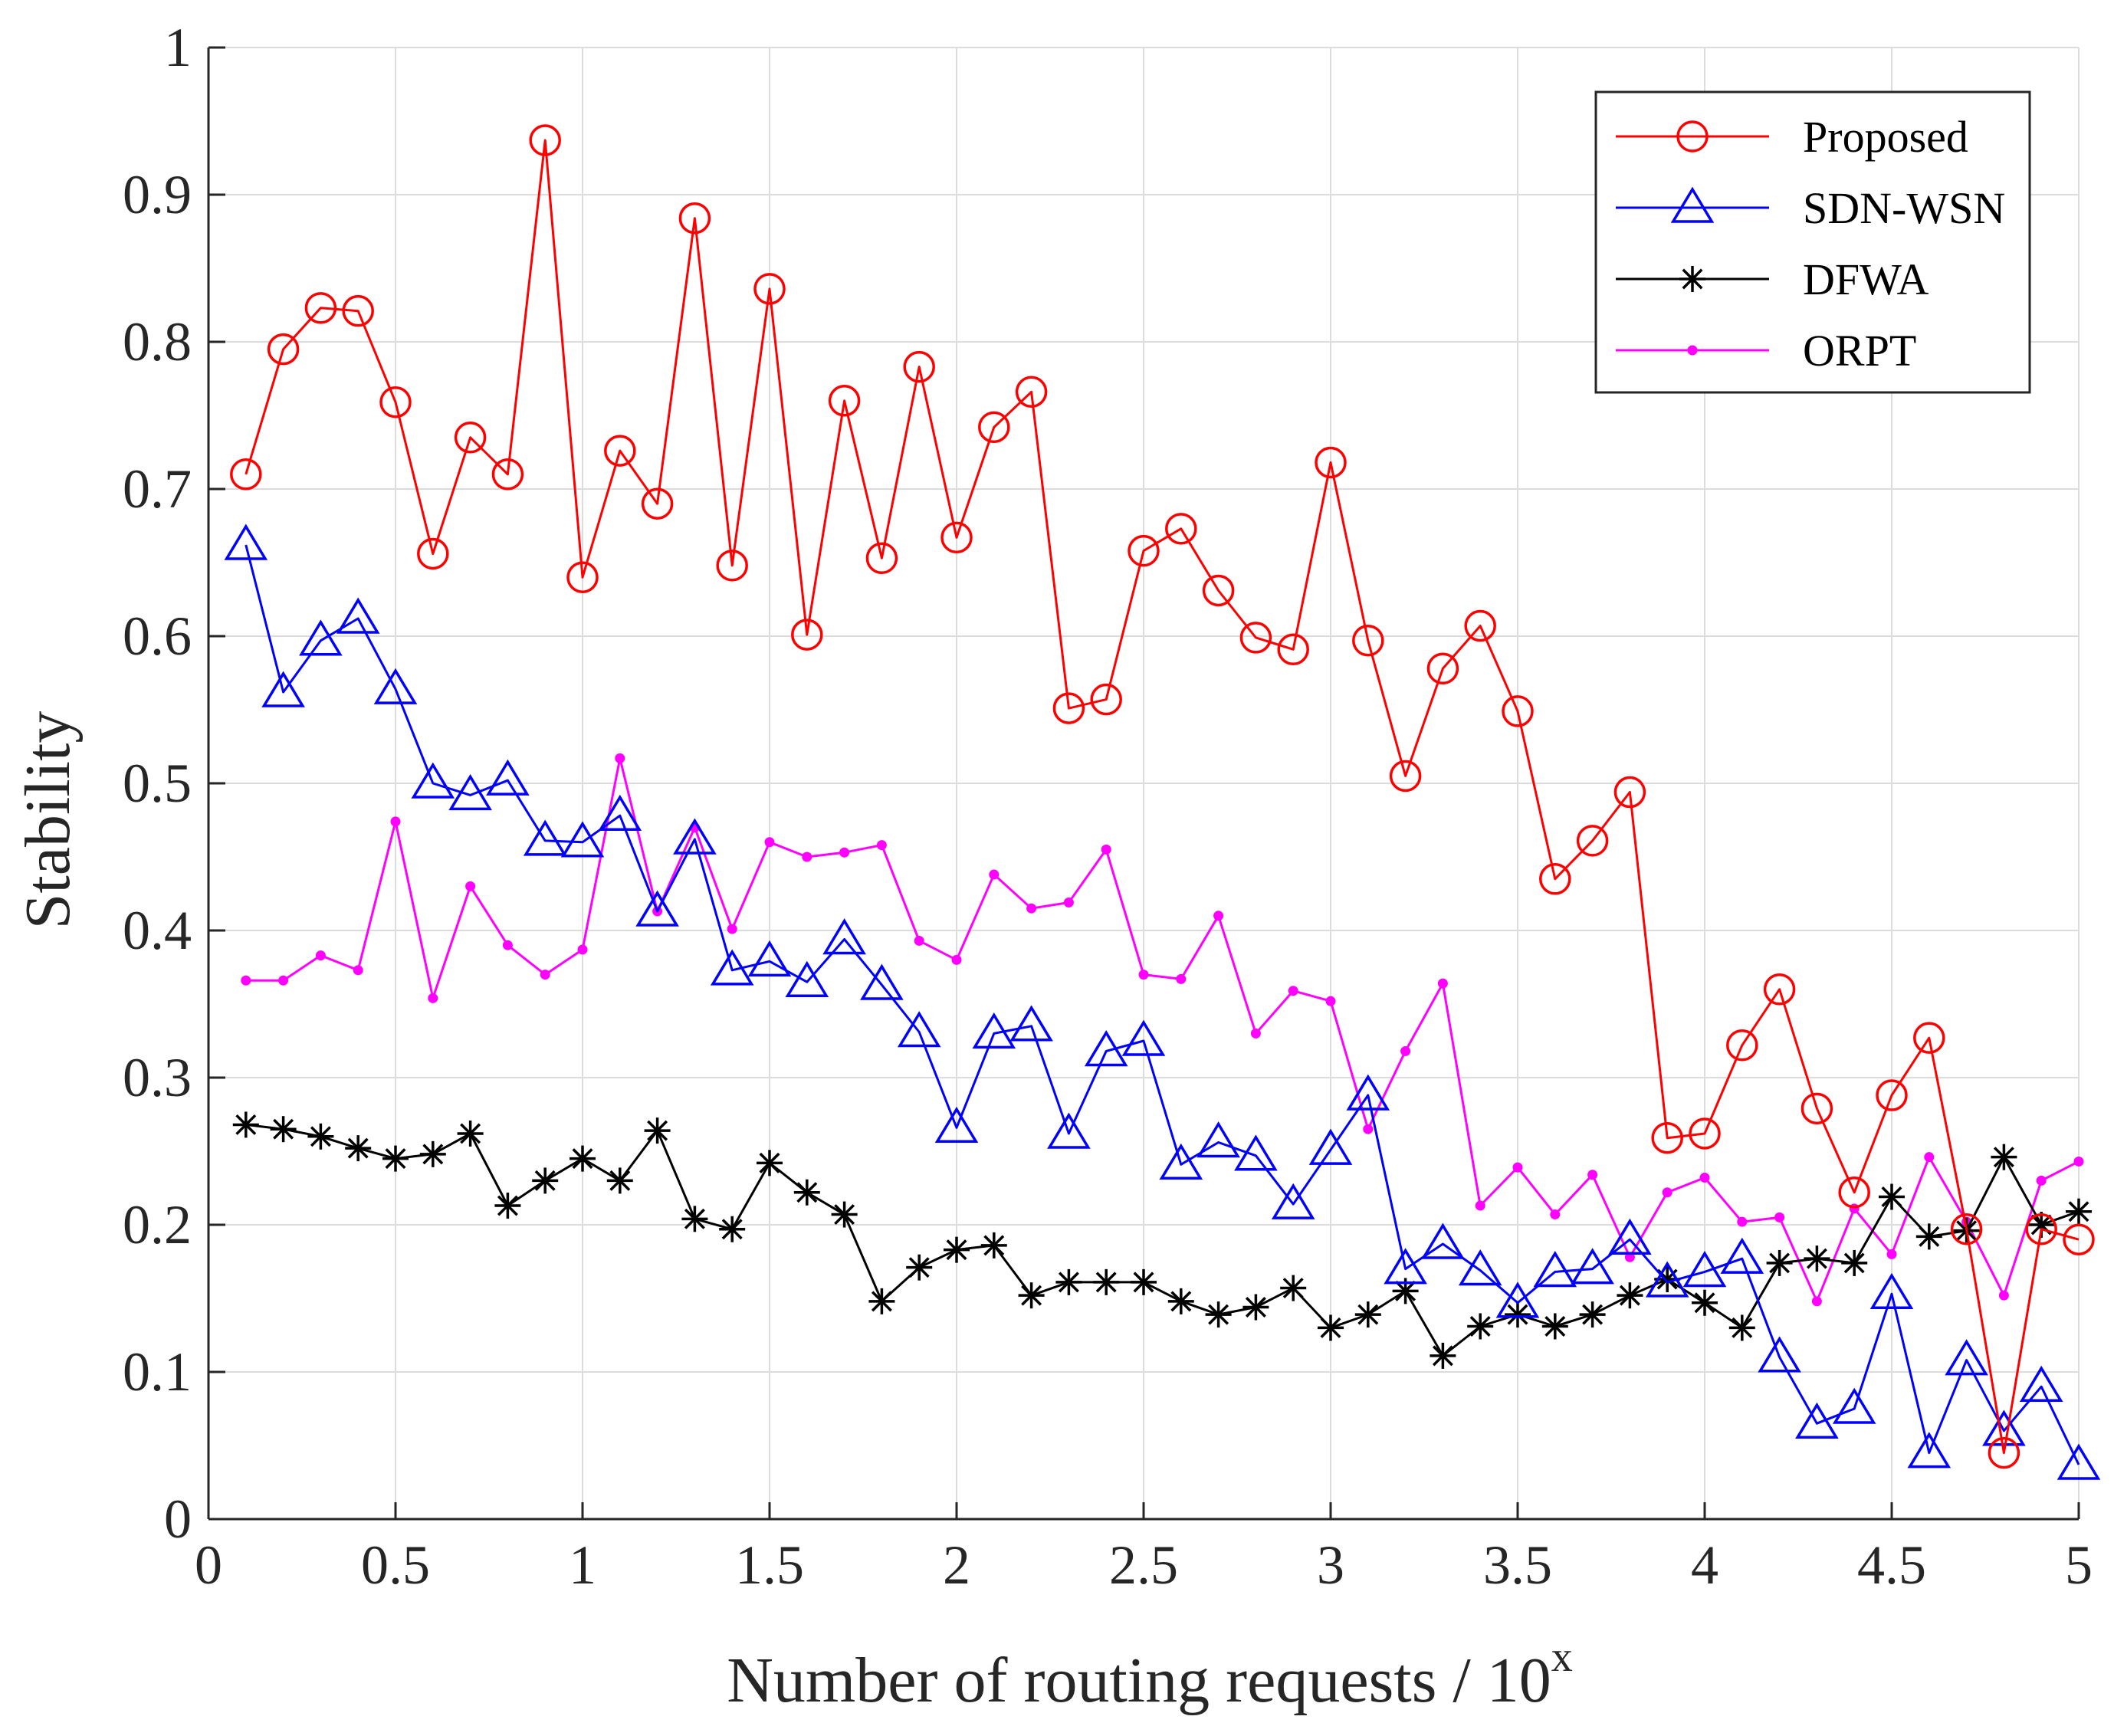  I want to click on y-tick-label: 0.2, so click(157, 1224).